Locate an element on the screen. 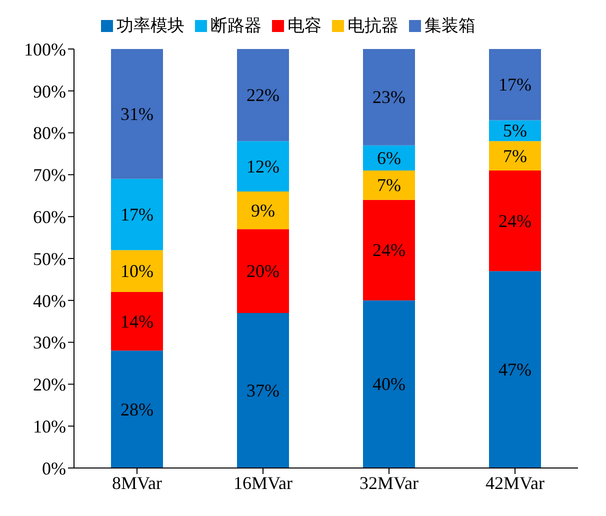  y-tick-label: 0% is located at coordinates (54, 468).